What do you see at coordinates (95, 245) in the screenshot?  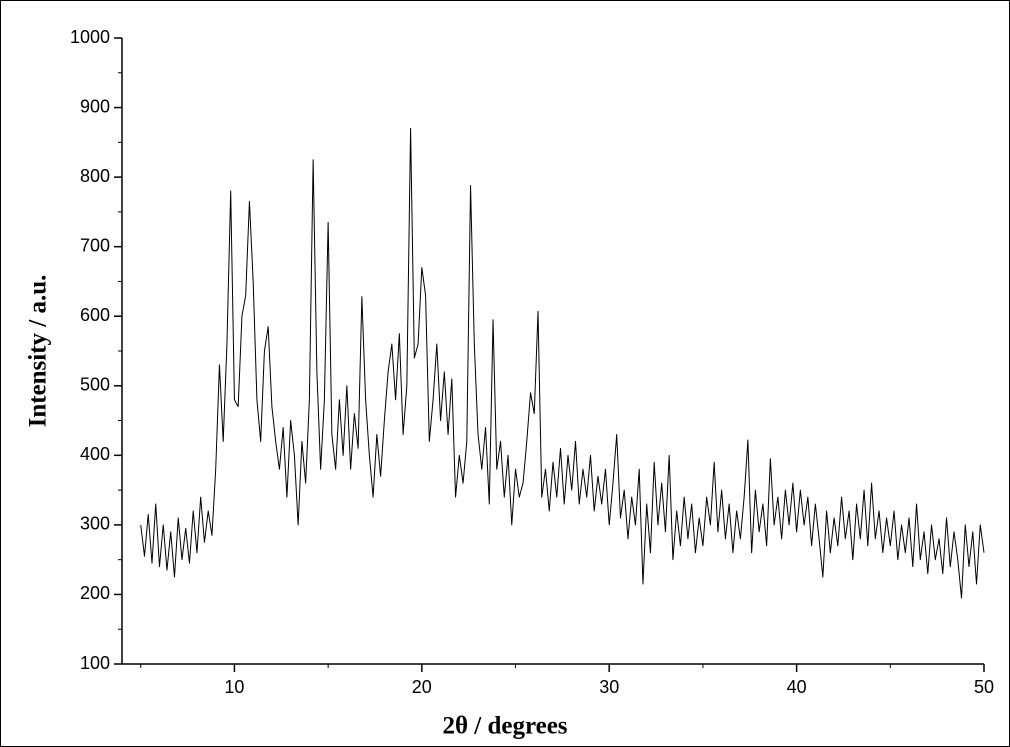 I see `y-tick-label: 700` at bounding box center [95, 245].